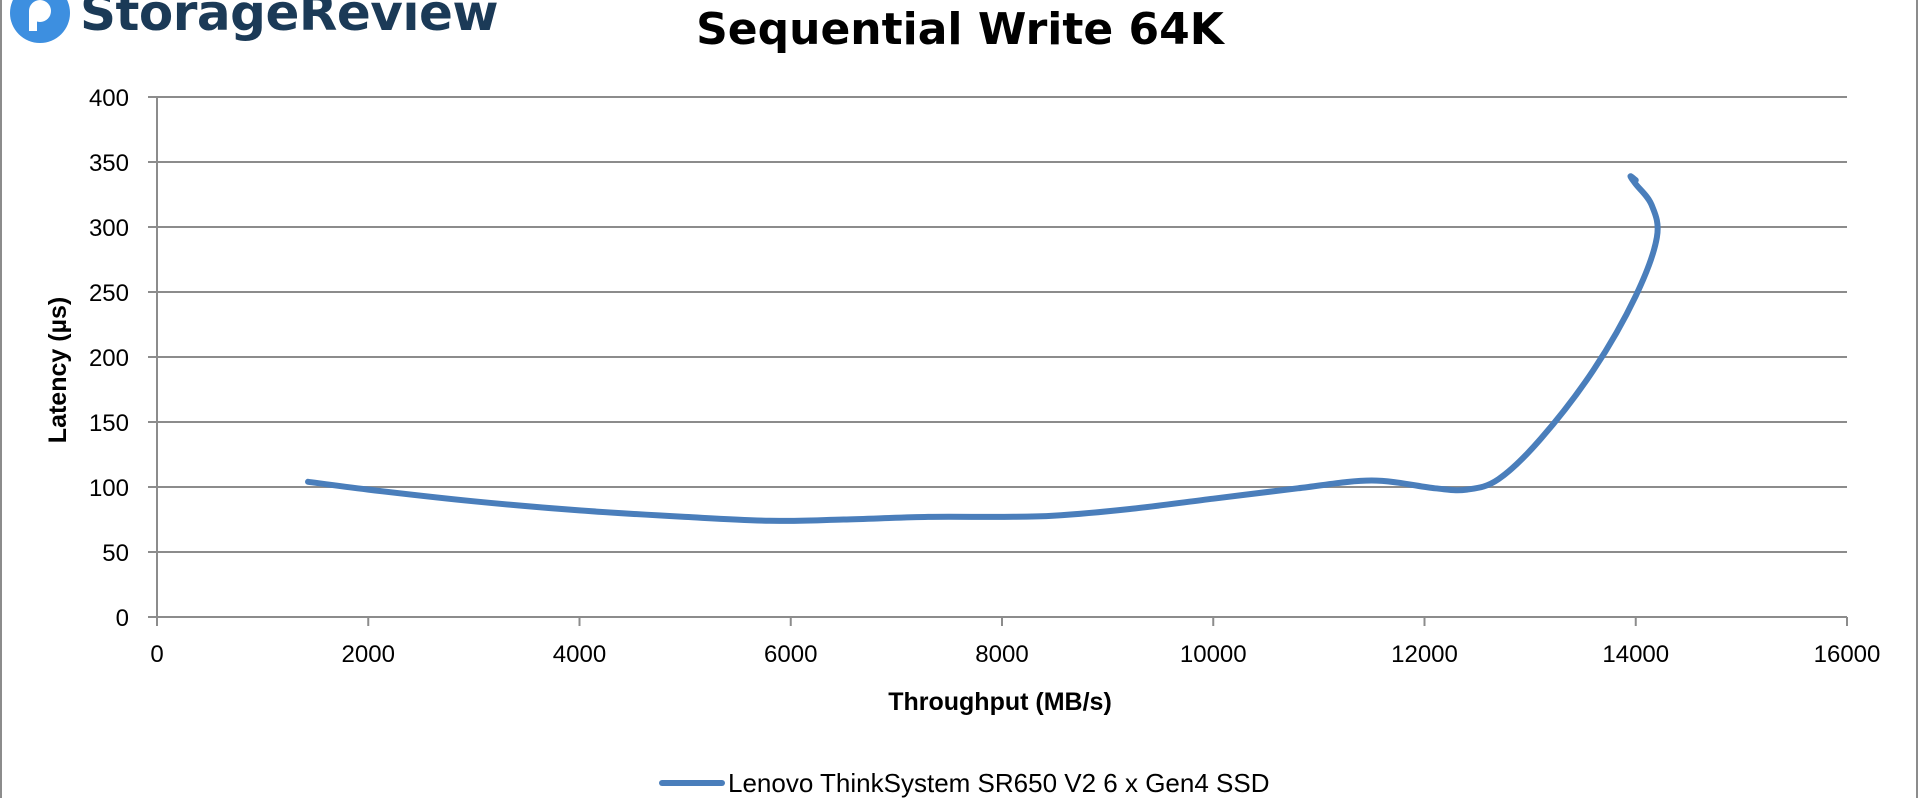 The image size is (1920, 800). I want to click on storagereview-logo: StorageReview, so click(253, 24).